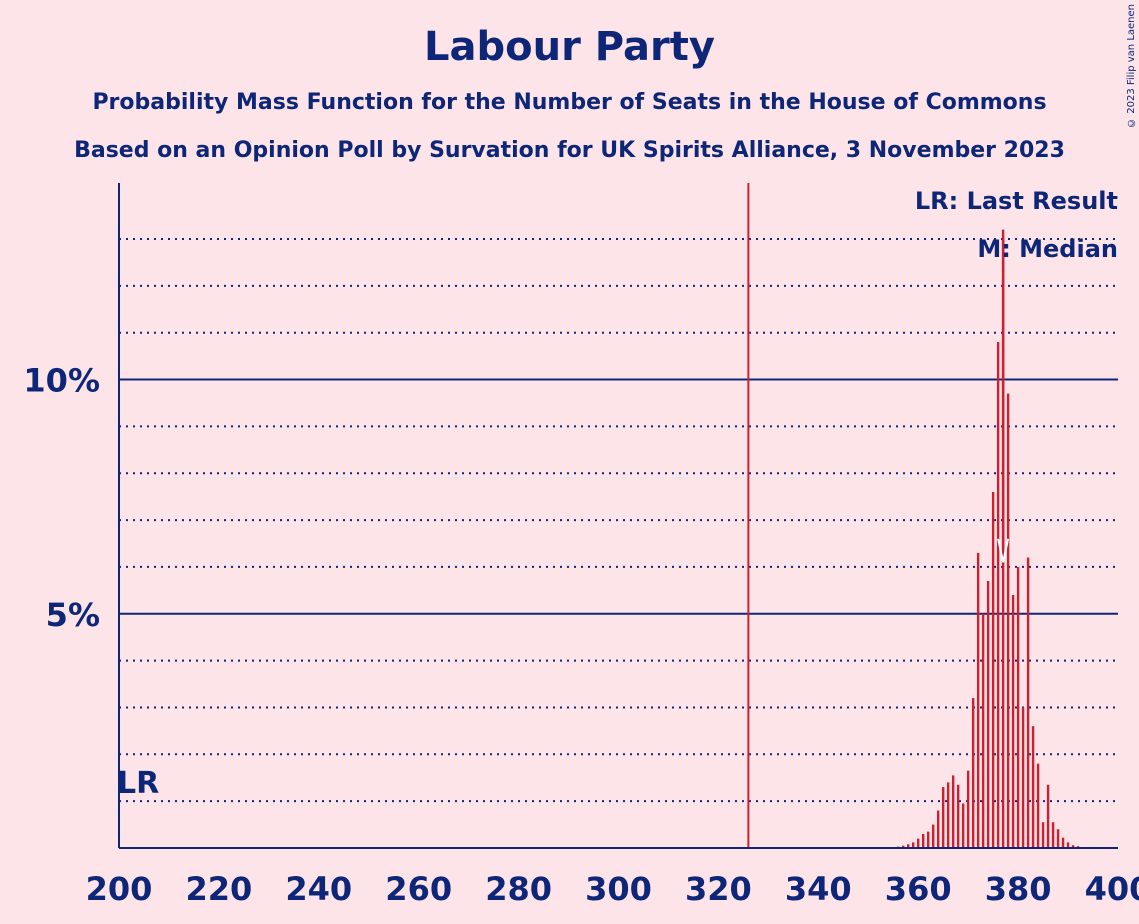  I want to click on x-tick-label: 240, so click(318, 889).